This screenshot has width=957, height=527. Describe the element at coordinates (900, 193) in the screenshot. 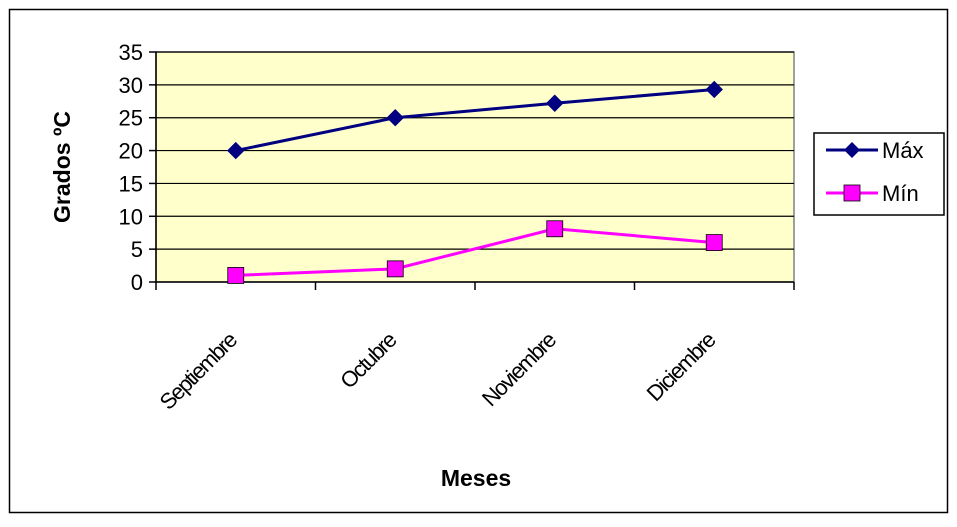

I see `legend-label: Mín` at that location.